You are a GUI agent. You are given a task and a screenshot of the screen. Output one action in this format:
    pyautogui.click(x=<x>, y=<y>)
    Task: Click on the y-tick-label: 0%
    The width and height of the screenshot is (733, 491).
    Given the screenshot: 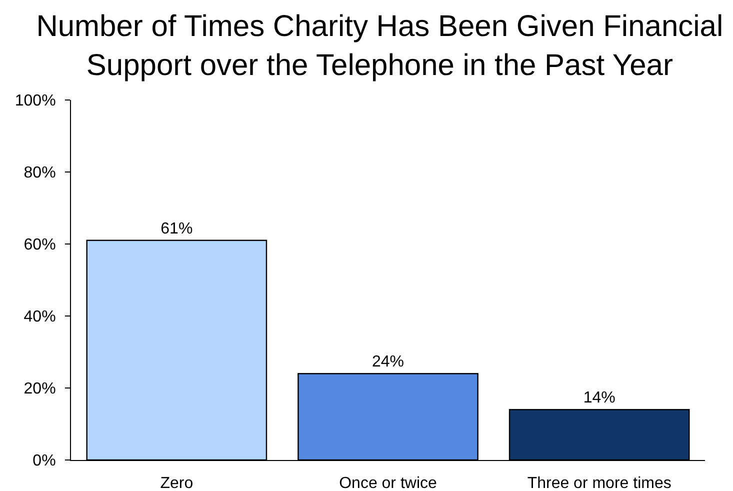 What is the action you would take?
    pyautogui.click(x=44, y=461)
    